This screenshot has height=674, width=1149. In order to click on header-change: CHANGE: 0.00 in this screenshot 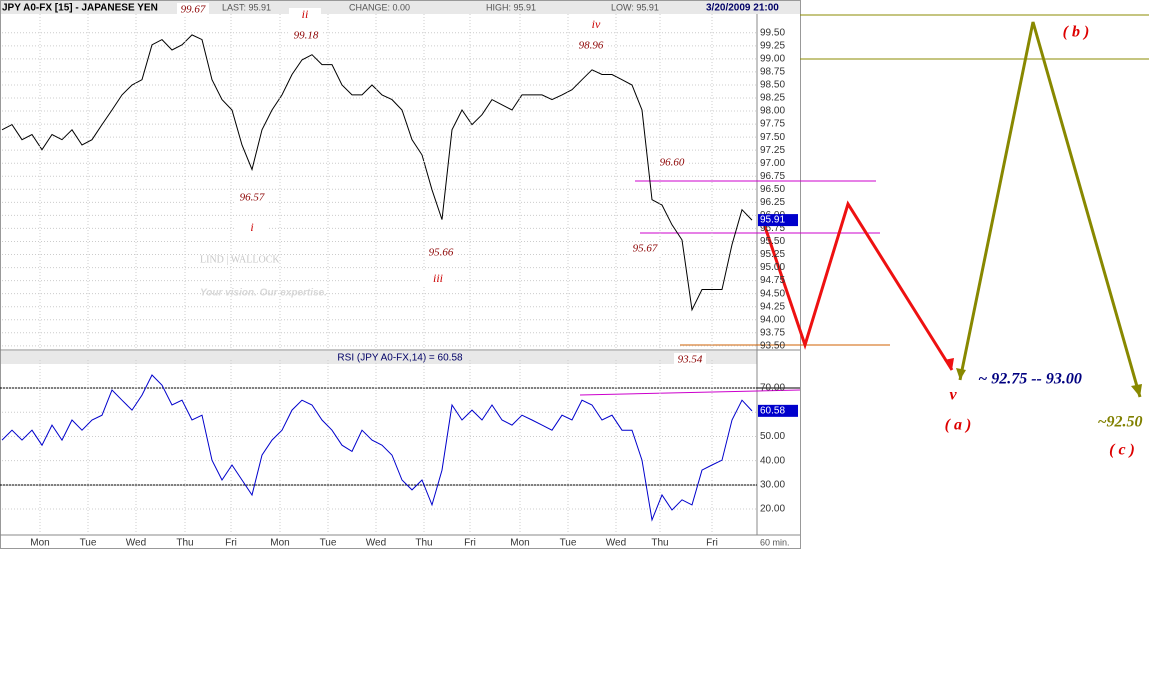, I will do `click(379, 7)`.